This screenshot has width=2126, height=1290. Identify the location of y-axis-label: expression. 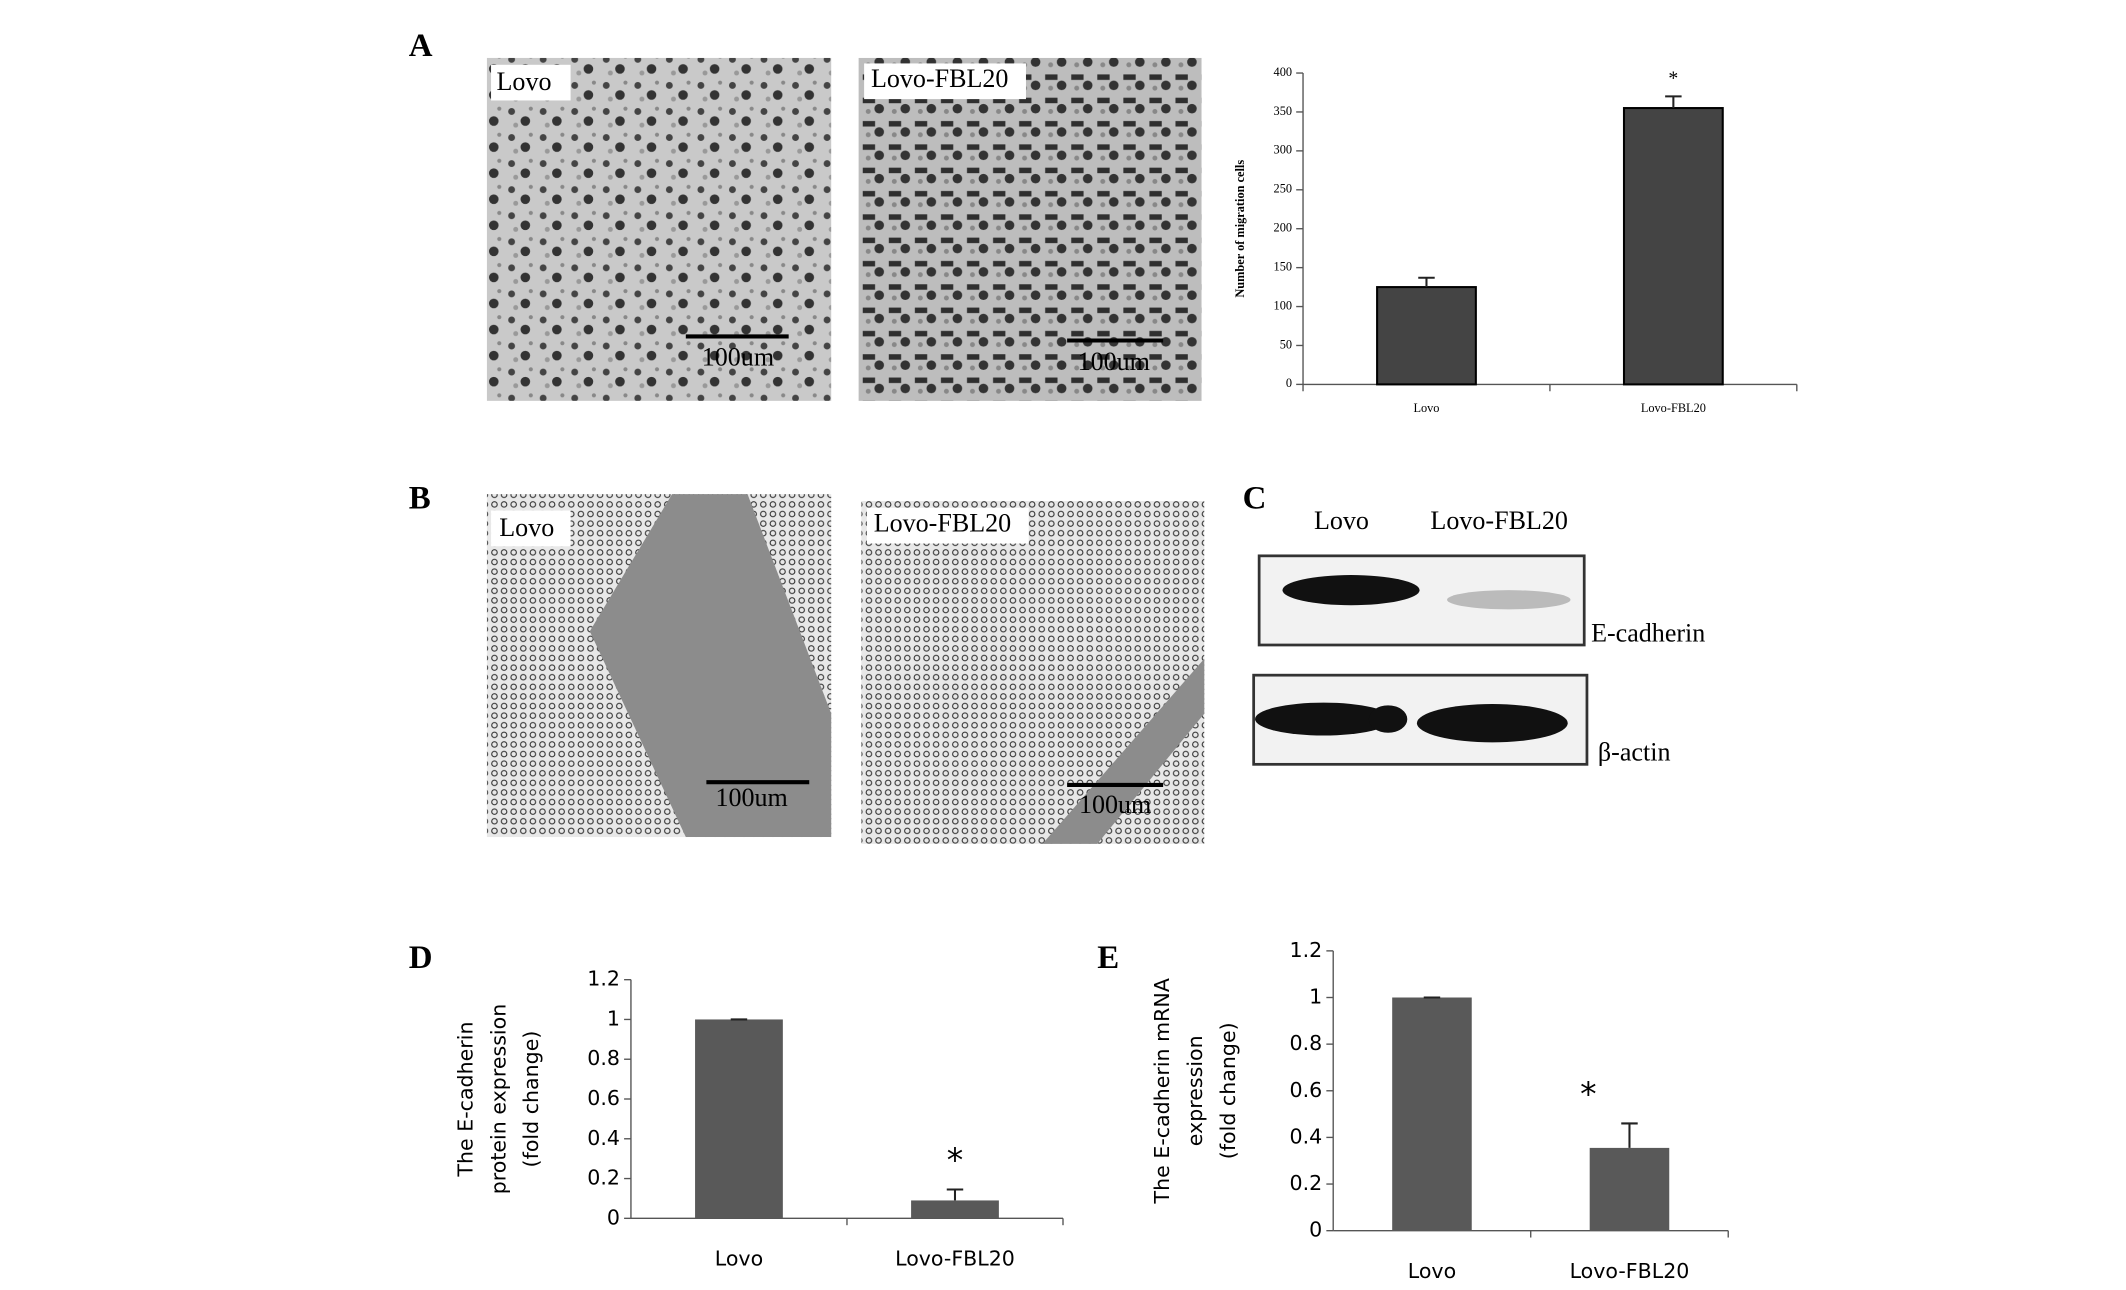
(1195, 1090).